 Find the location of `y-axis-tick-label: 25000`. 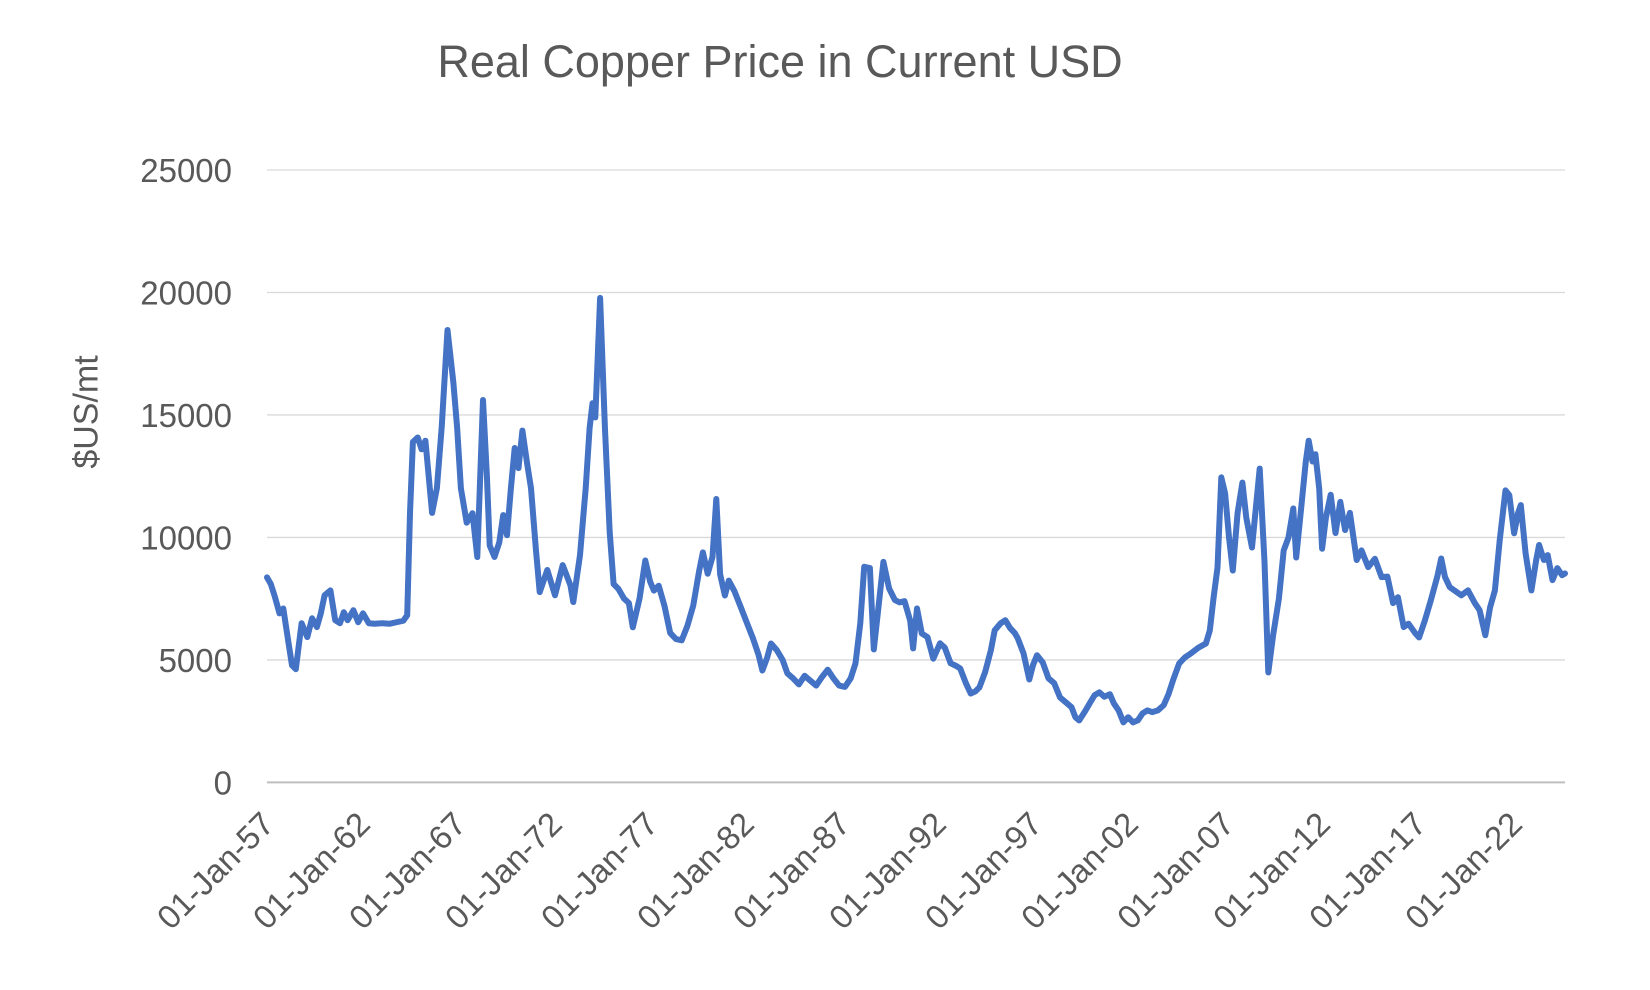

y-axis-tick-label: 25000 is located at coordinates (186, 170).